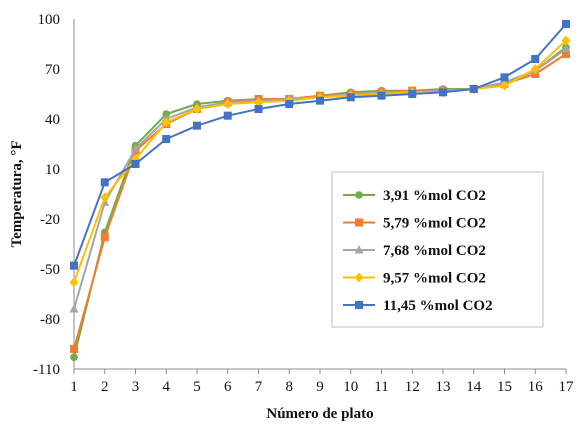 This screenshot has width=581, height=436. I want to click on x-tick-label: 17, so click(567, 387).